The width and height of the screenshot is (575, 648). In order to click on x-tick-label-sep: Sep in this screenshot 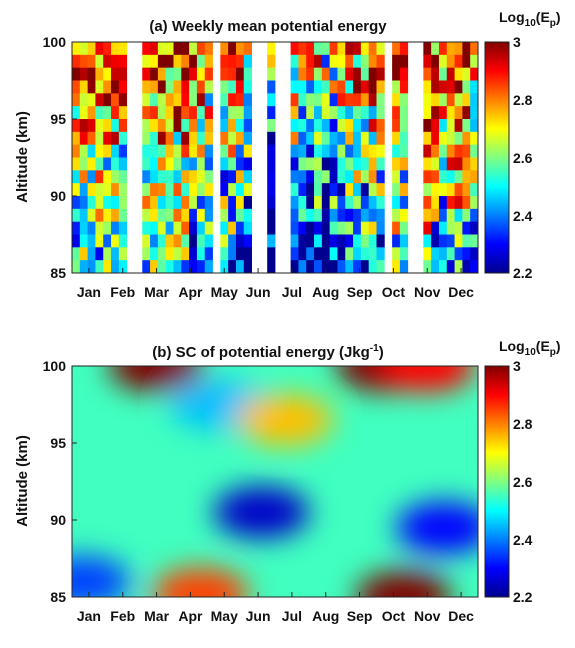, I will do `click(360, 292)`.